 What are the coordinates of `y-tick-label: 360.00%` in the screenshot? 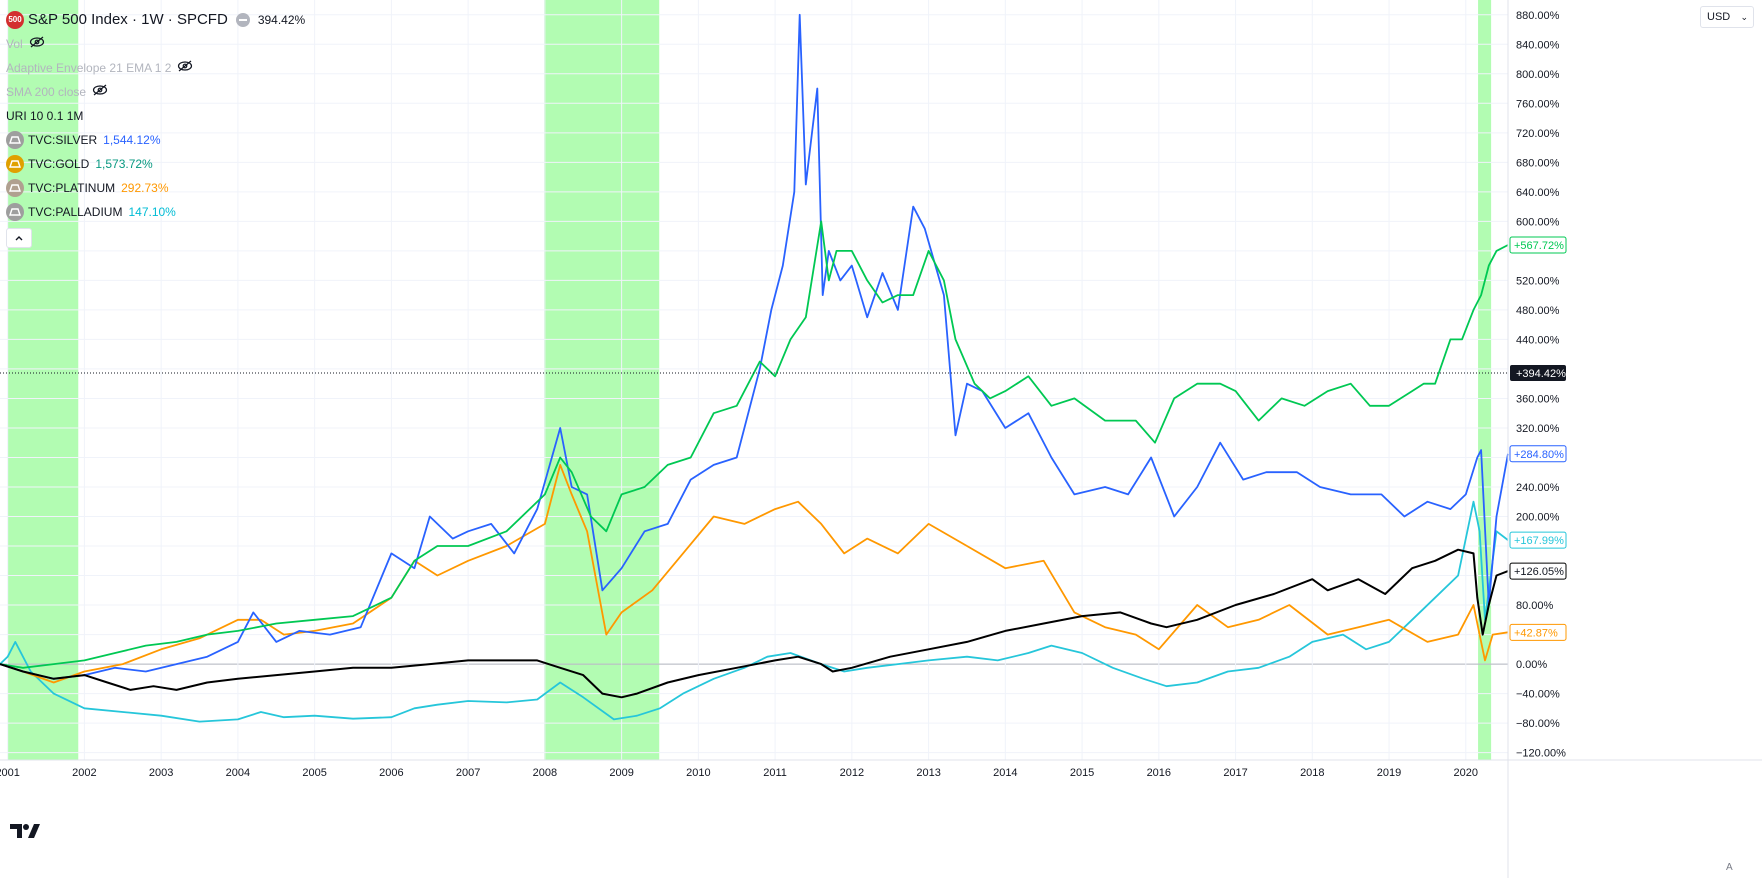 It's located at (1538, 399).